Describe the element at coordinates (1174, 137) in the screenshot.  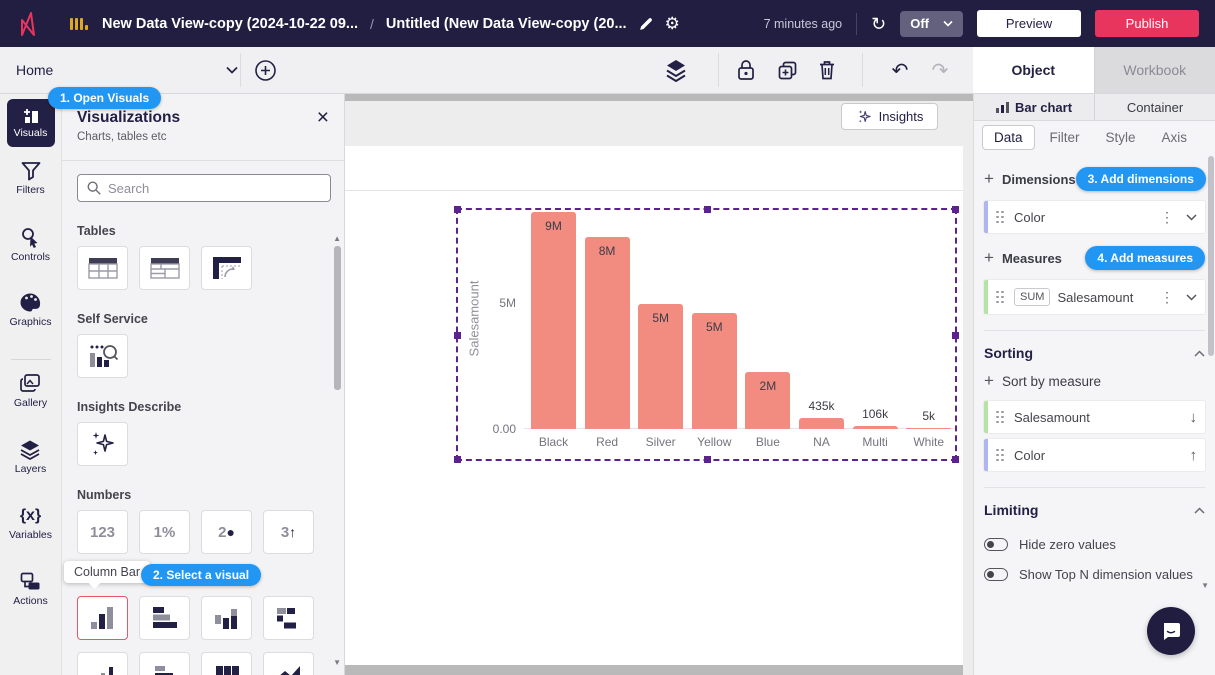
I see `tab-axis: Axis` at that location.